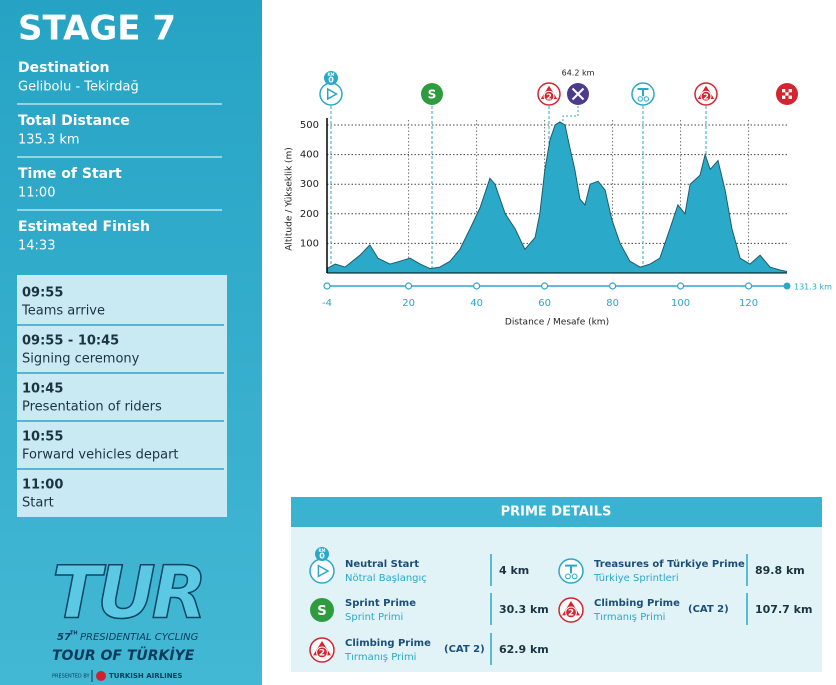  Describe the element at coordinates (321, 550) in the screenshot. I see `icon-label: KM` at that location.